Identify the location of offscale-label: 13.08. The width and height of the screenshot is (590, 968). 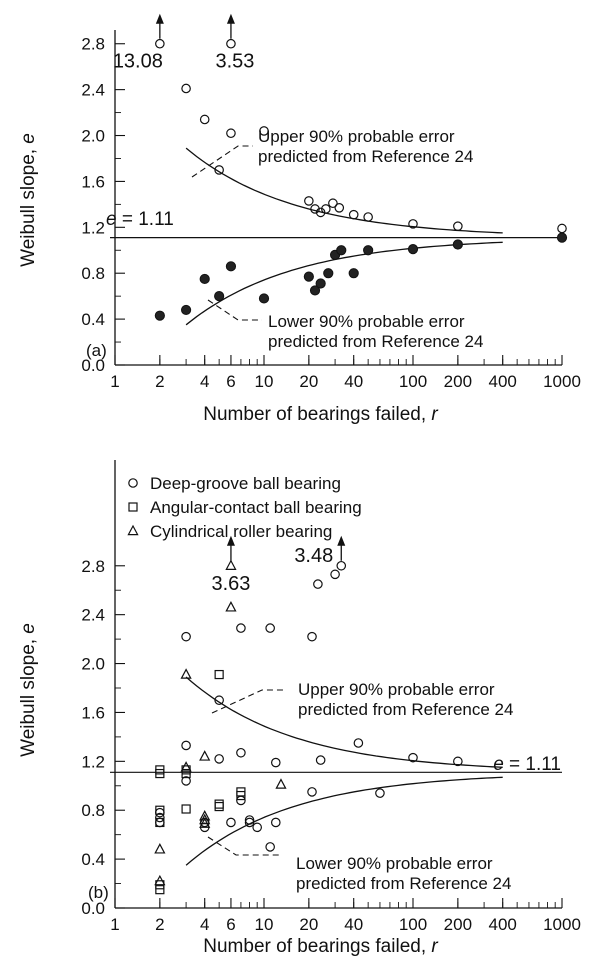
(138, 62).